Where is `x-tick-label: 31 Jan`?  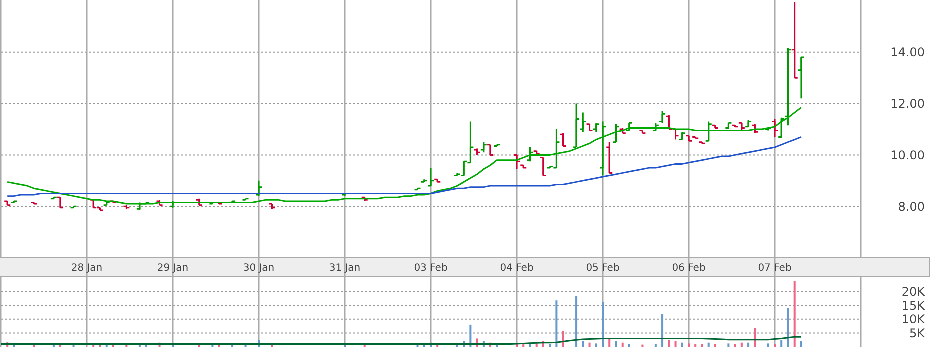
x-tick-label: 31 Jan is located at coordinates (345, 268).